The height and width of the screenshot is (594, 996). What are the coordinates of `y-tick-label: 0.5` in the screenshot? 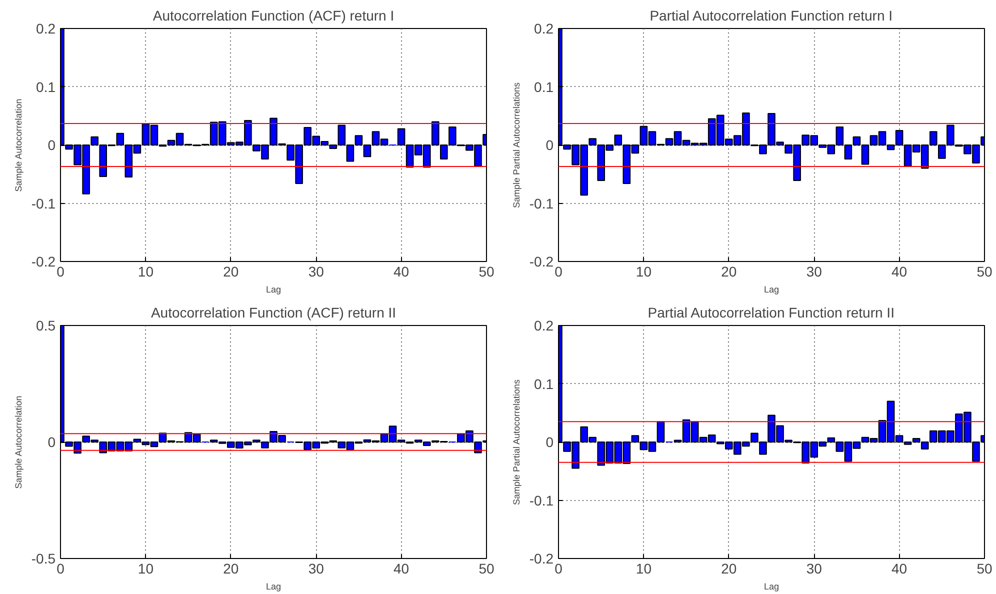 It's located at (46, 326).